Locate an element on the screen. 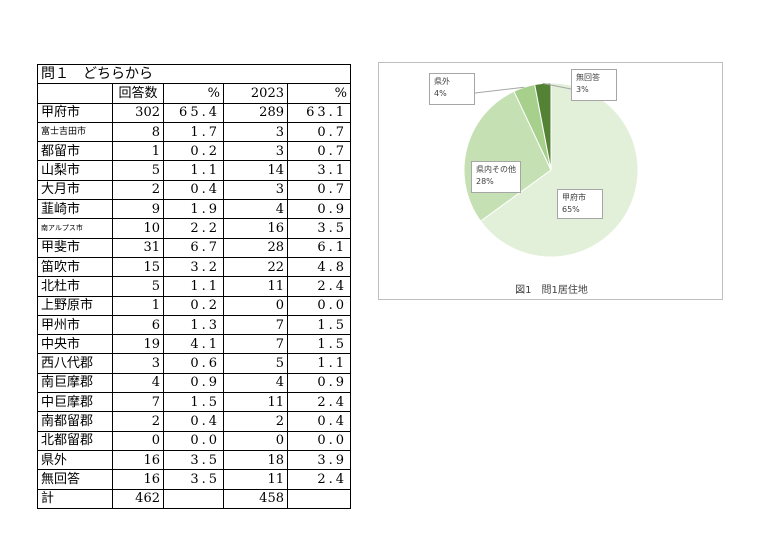 This screenshot has width=766, height=553. row-pct-2023: 3.9 is located at coordinates (319, 460).